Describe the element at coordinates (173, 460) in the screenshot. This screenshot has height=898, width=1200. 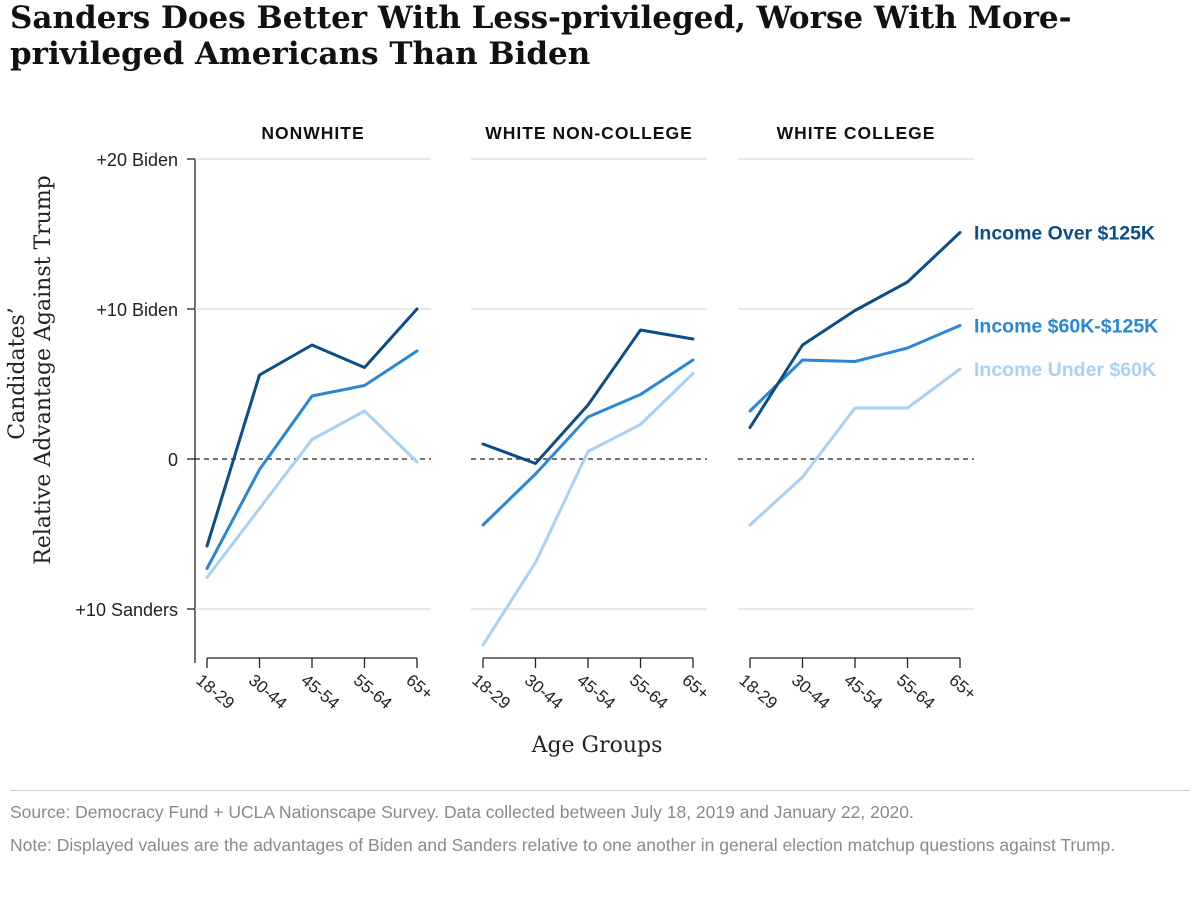
I see `y-tick-label: 0` at that location.